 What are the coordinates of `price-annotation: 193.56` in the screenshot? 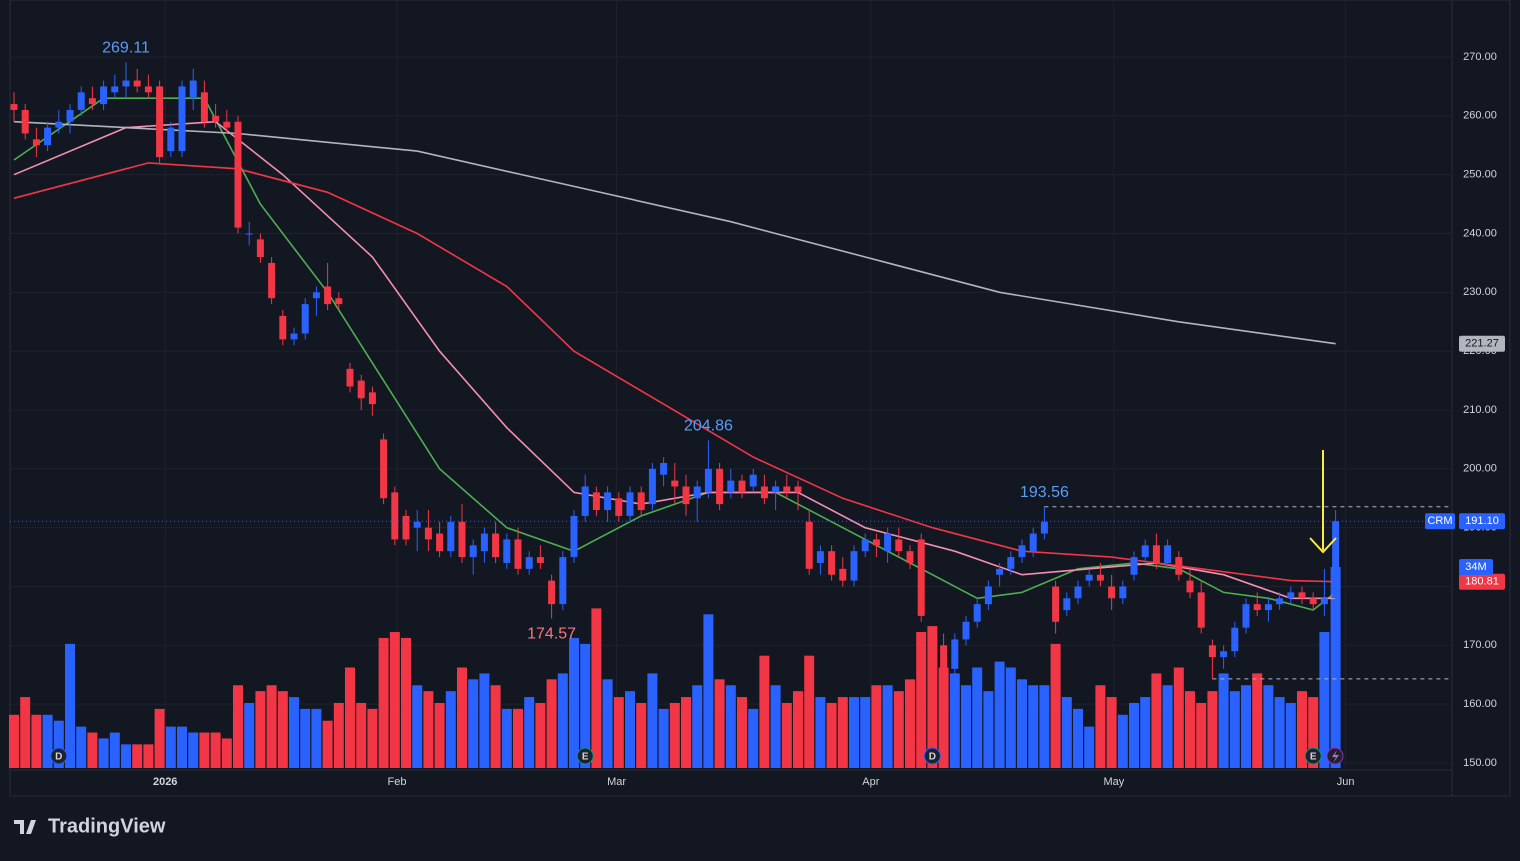 It's located at (1044, 492).